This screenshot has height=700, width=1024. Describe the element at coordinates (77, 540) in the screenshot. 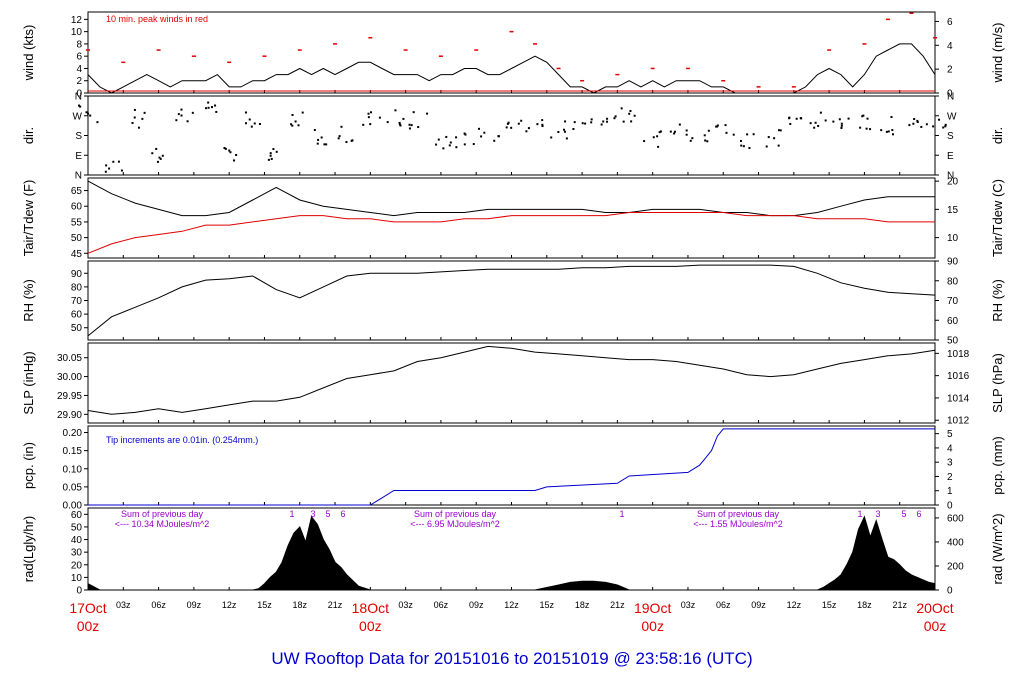

I see `y-tick-label-left: 40` at that location.